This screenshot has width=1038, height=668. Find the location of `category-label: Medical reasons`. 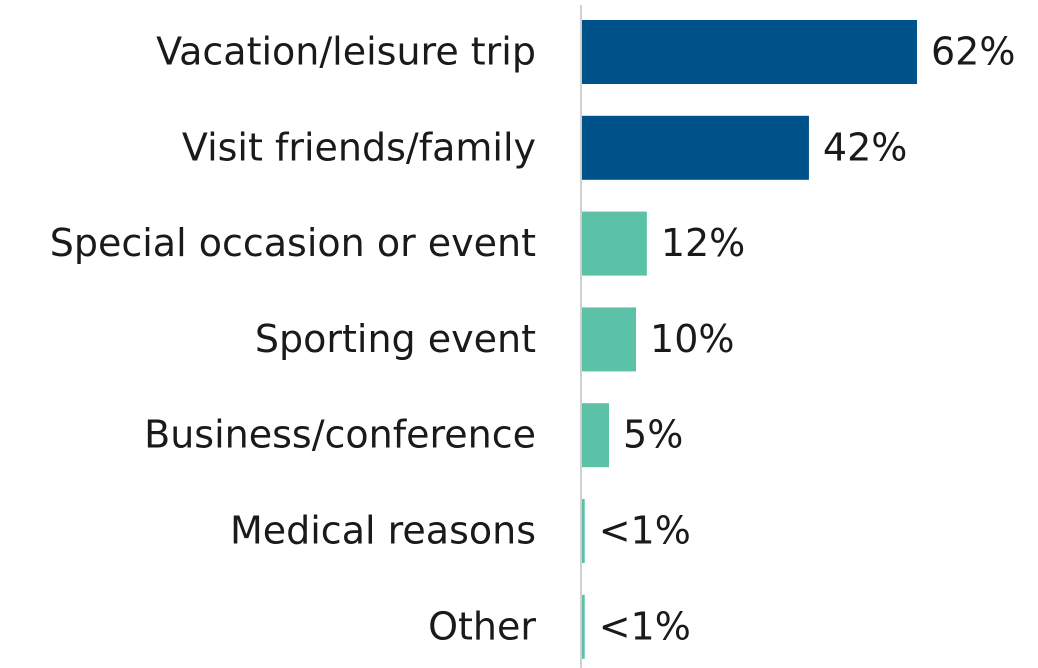

category-label: Medical reasons is located at coordinates (383, 531).